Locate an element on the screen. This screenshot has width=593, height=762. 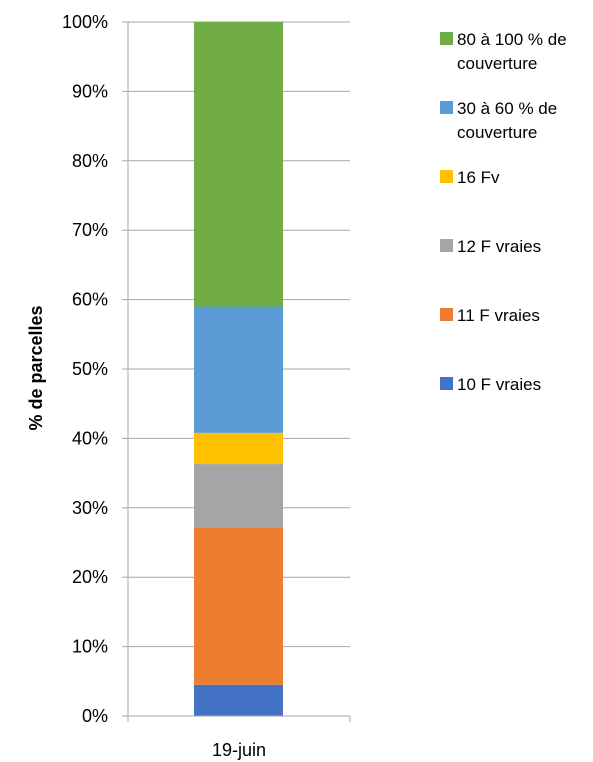
x-category-label: 19-juin is located at coordinates (239, 750).